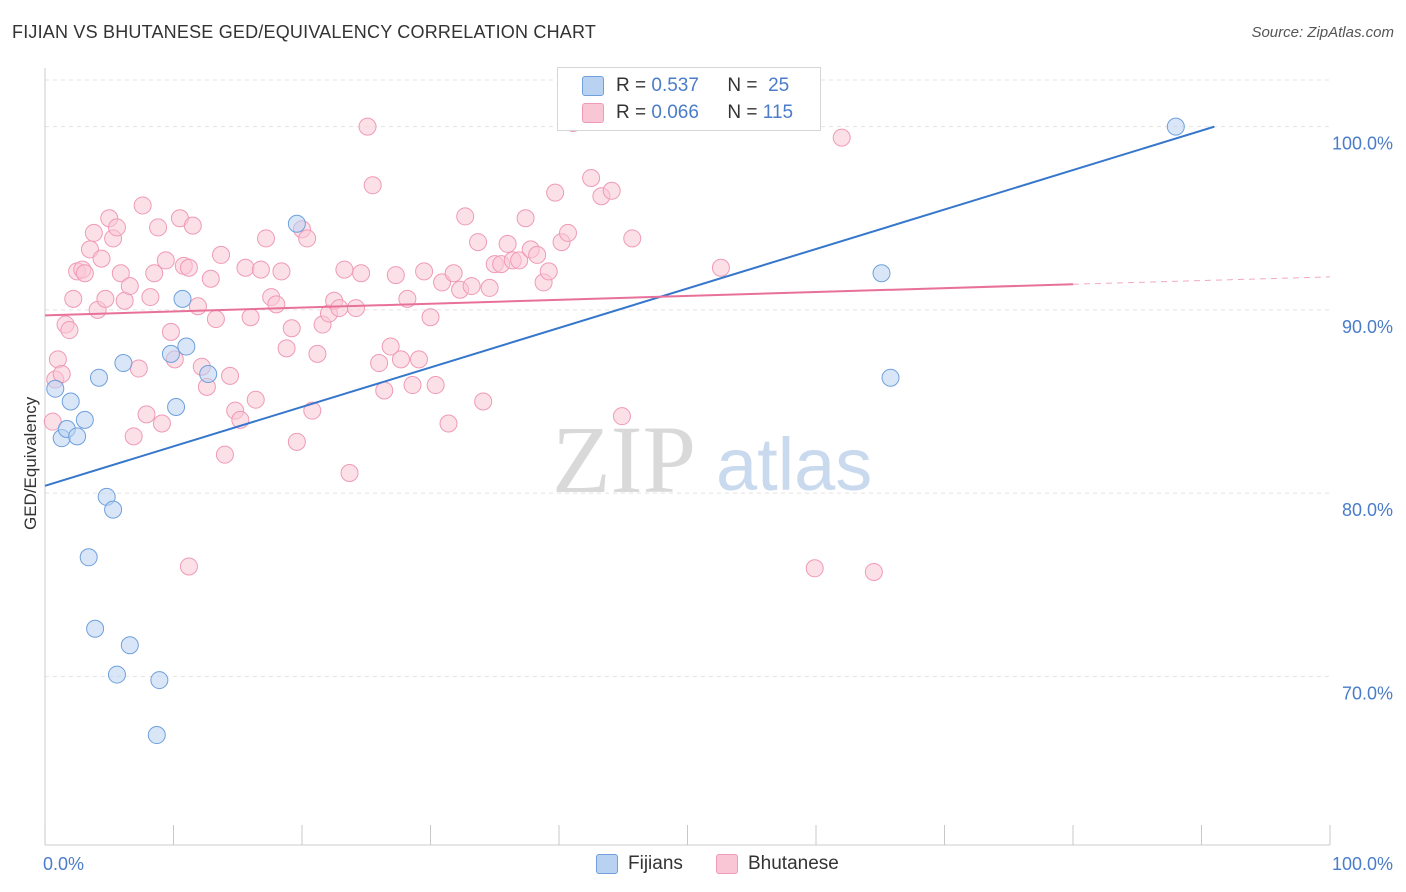  I want to click on bhutanese-trend-line, so click(559, 300).